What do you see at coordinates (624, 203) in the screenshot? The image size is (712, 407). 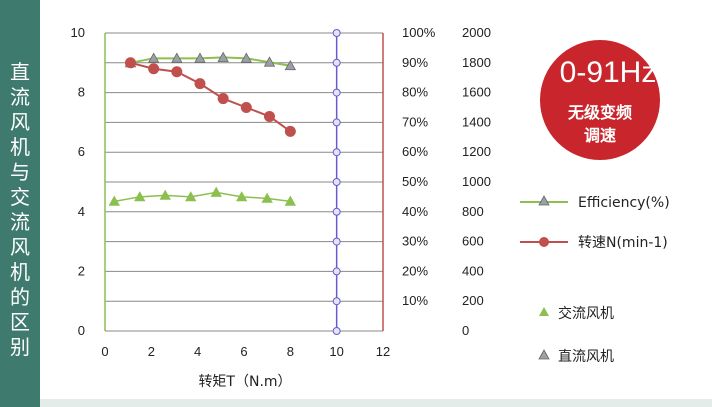 I see `legend-efficiency-label: Efficiency(%)` at bounding box center [624, 203].